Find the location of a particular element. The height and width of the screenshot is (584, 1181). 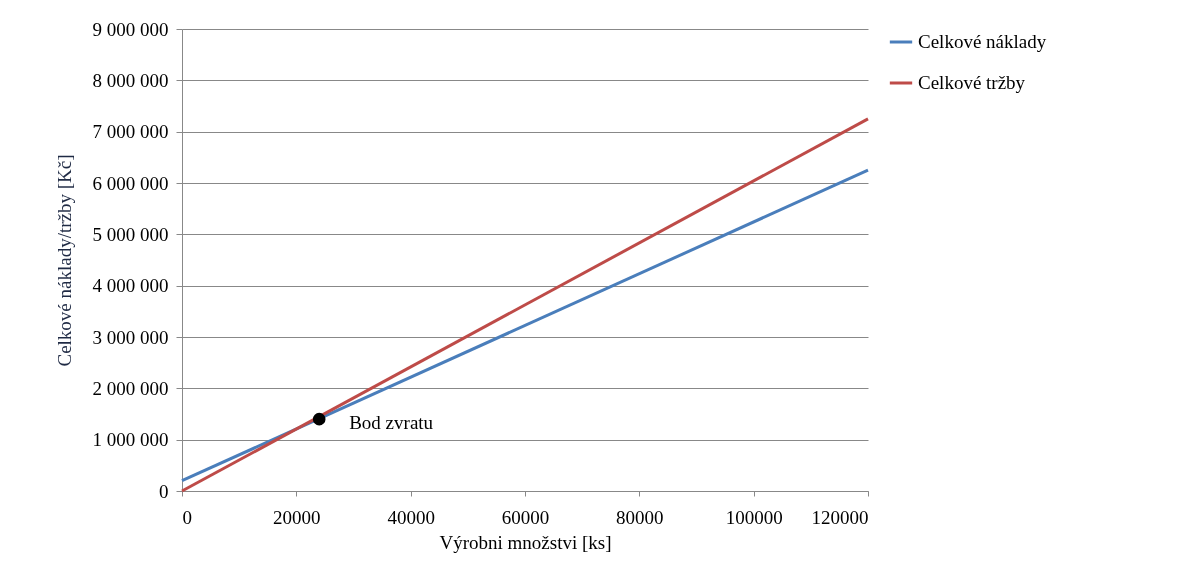

x-tick-label: 0 is located at coordinates (187, 517).